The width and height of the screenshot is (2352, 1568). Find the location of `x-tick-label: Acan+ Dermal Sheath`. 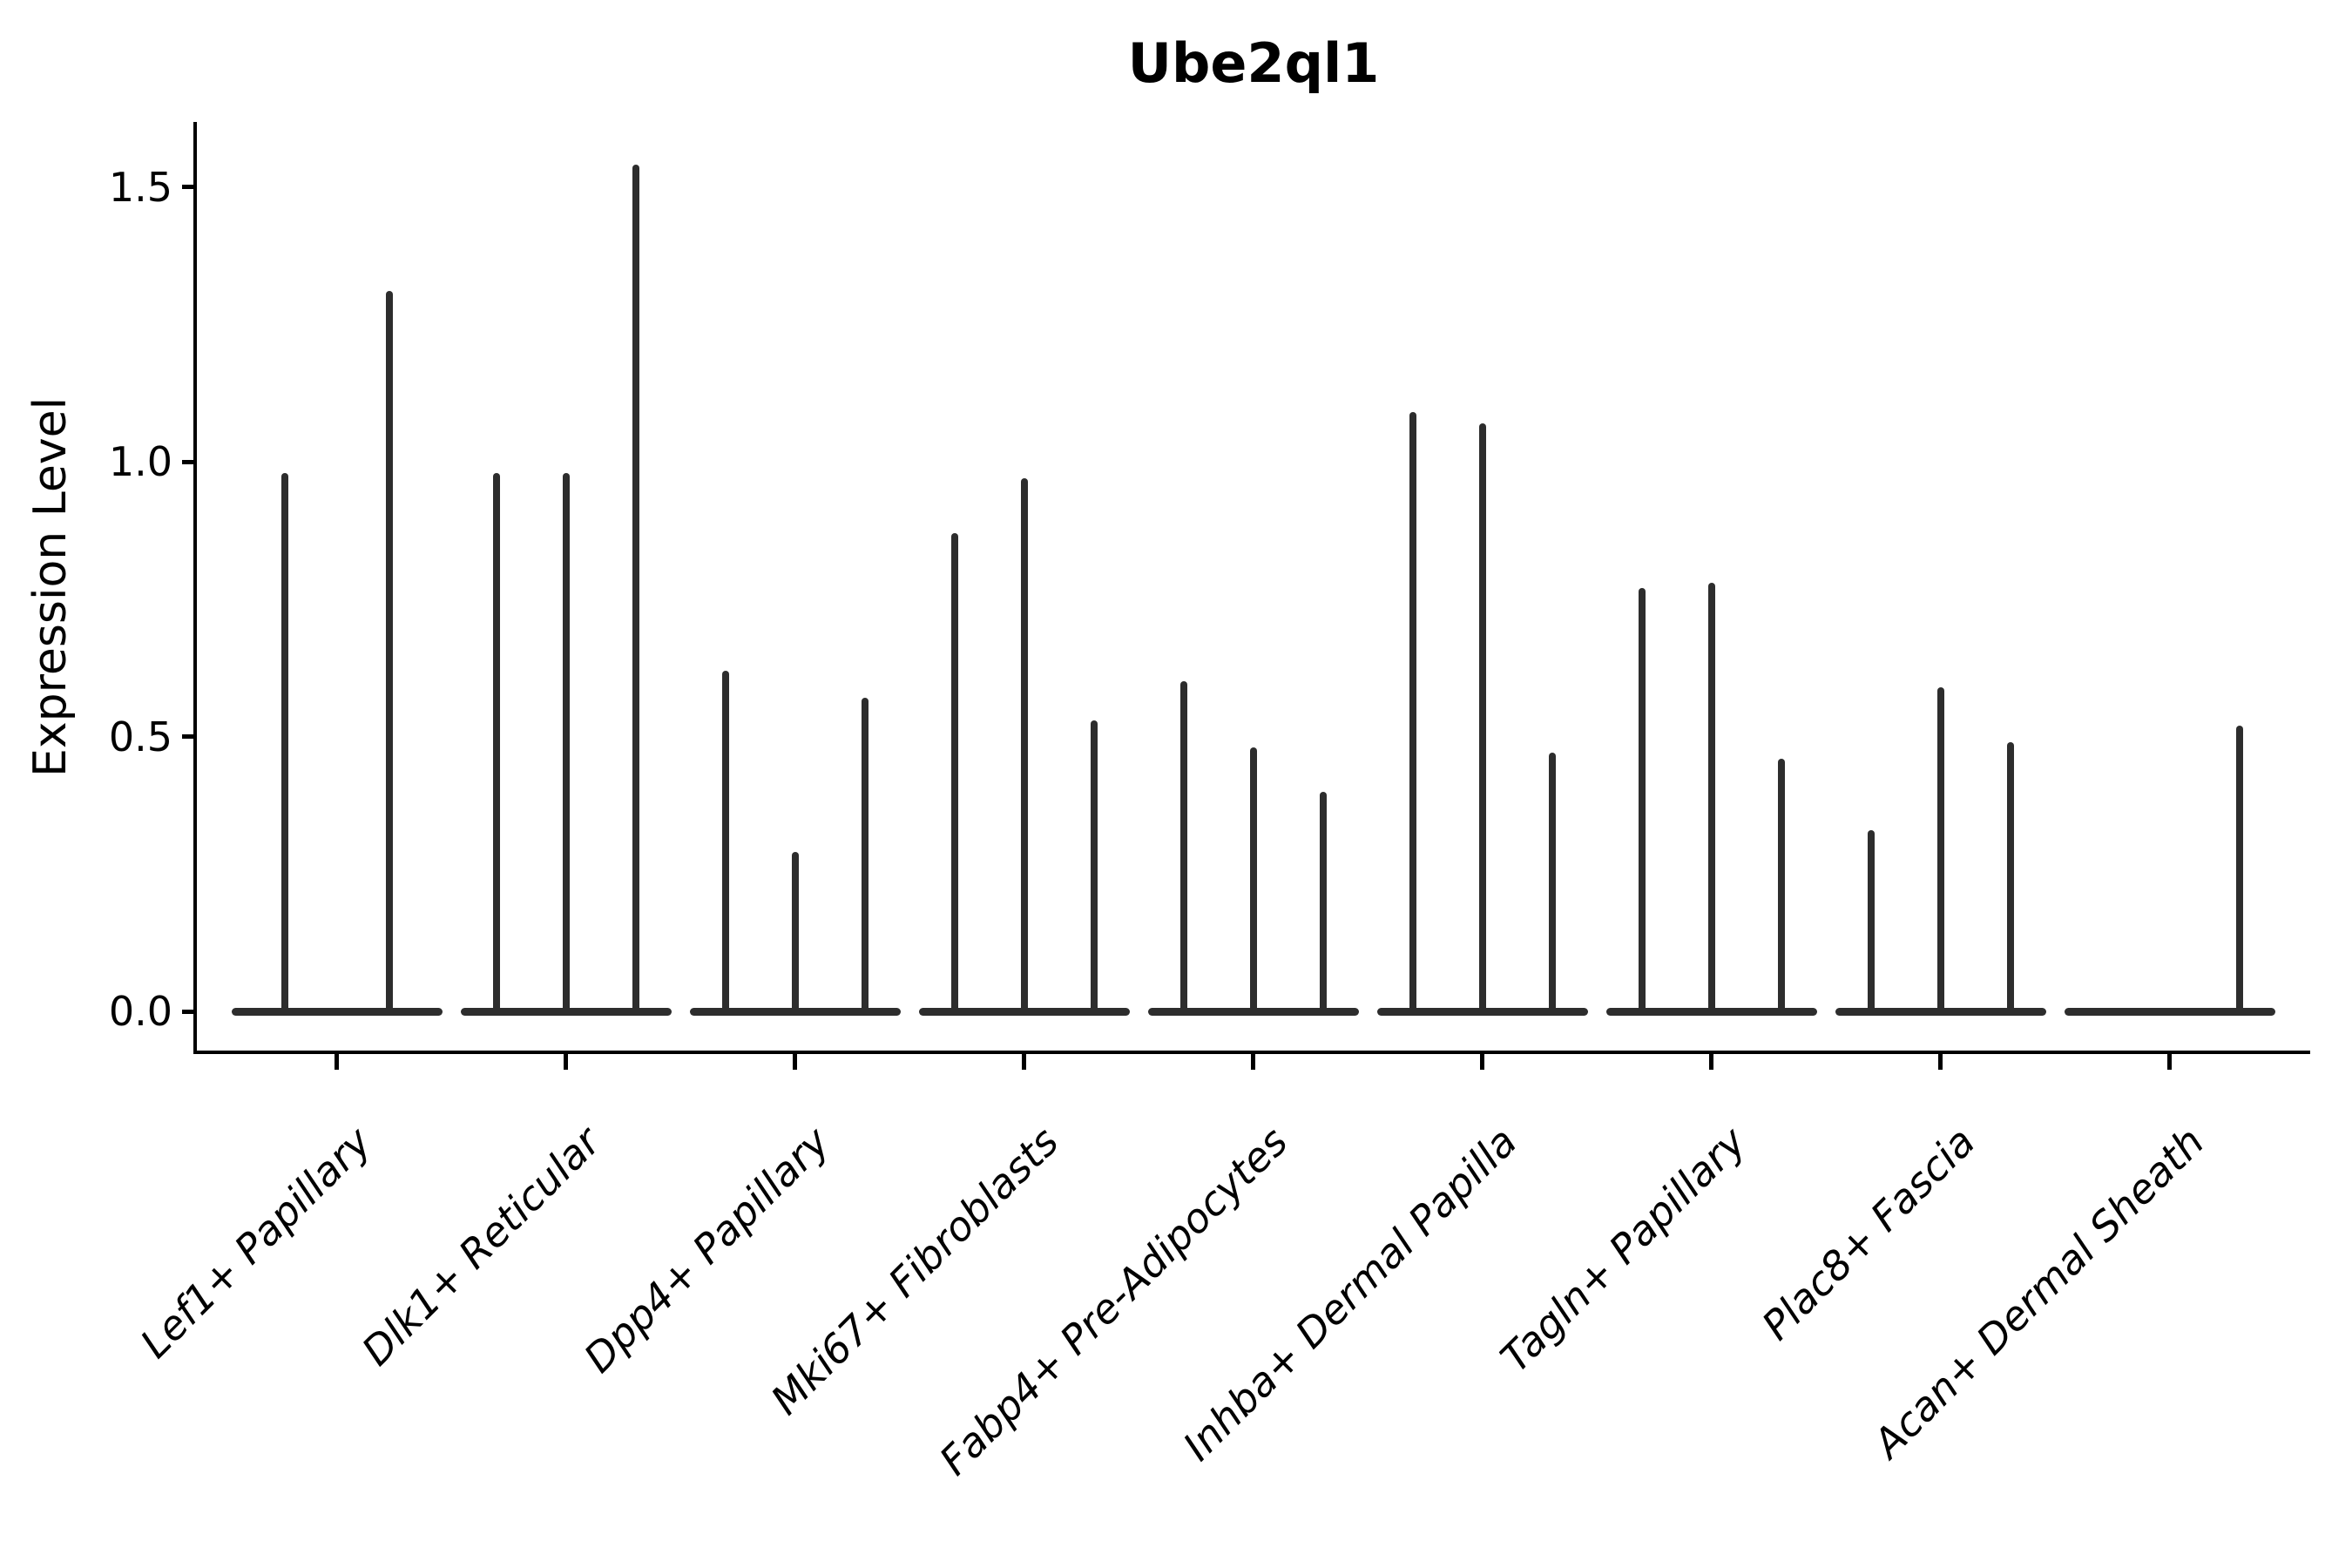

x-tick-label: Acan+ Dermal Sheath is located at coordinates (2038, 1292).